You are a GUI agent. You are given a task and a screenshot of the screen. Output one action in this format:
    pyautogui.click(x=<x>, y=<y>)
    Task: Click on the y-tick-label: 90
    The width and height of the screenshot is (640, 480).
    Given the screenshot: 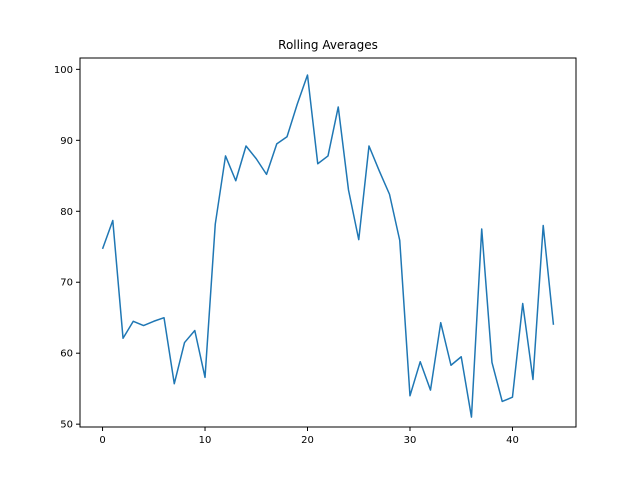 What is the action you would take?
    pyautogui.click(x=66, y=141)
    